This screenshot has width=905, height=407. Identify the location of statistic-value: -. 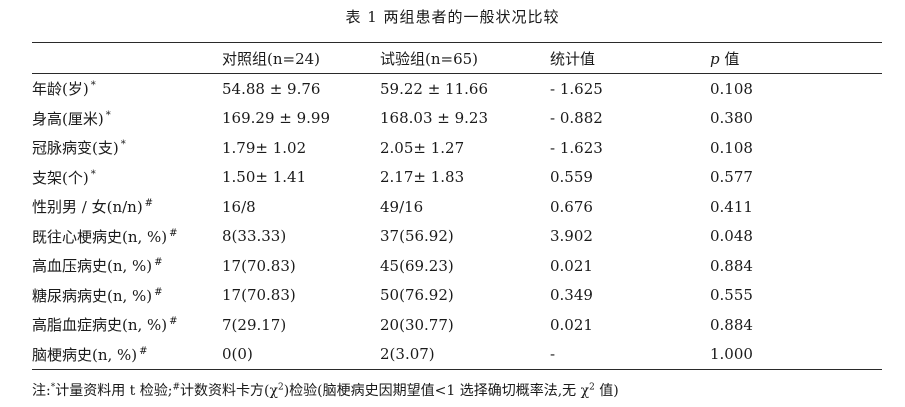
(553, 354).